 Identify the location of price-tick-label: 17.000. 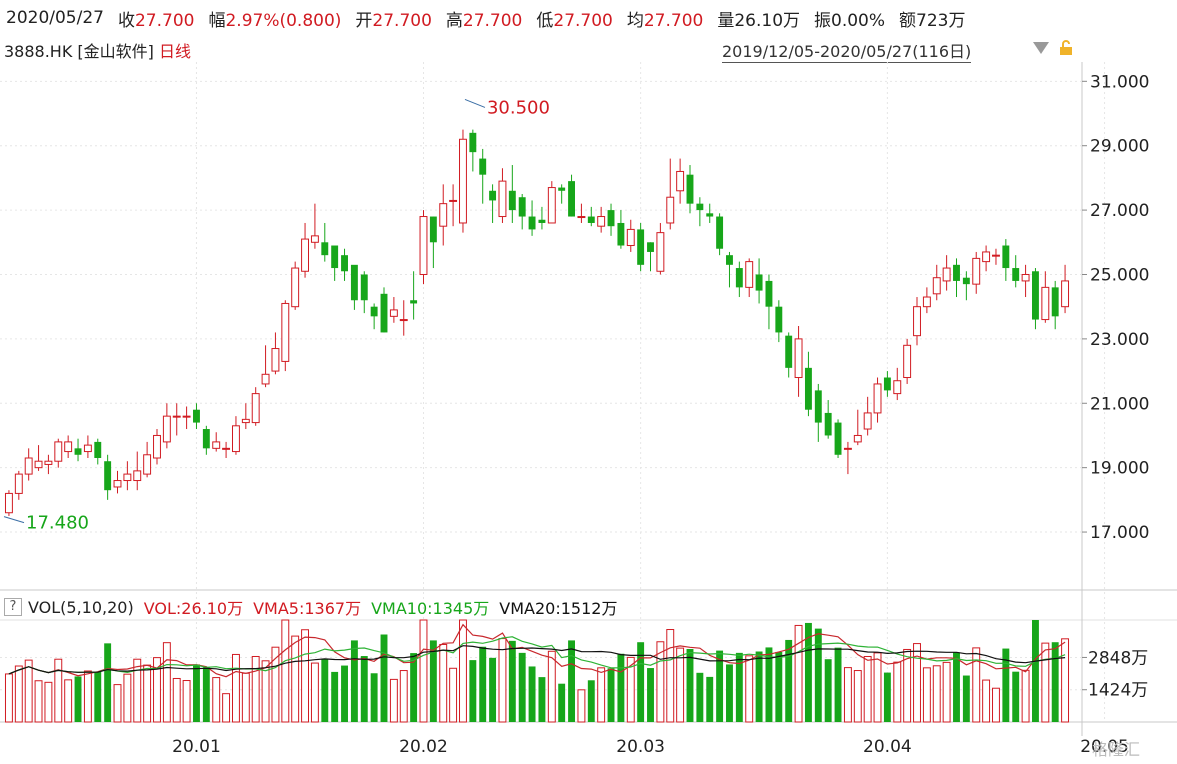
(1119, 533).